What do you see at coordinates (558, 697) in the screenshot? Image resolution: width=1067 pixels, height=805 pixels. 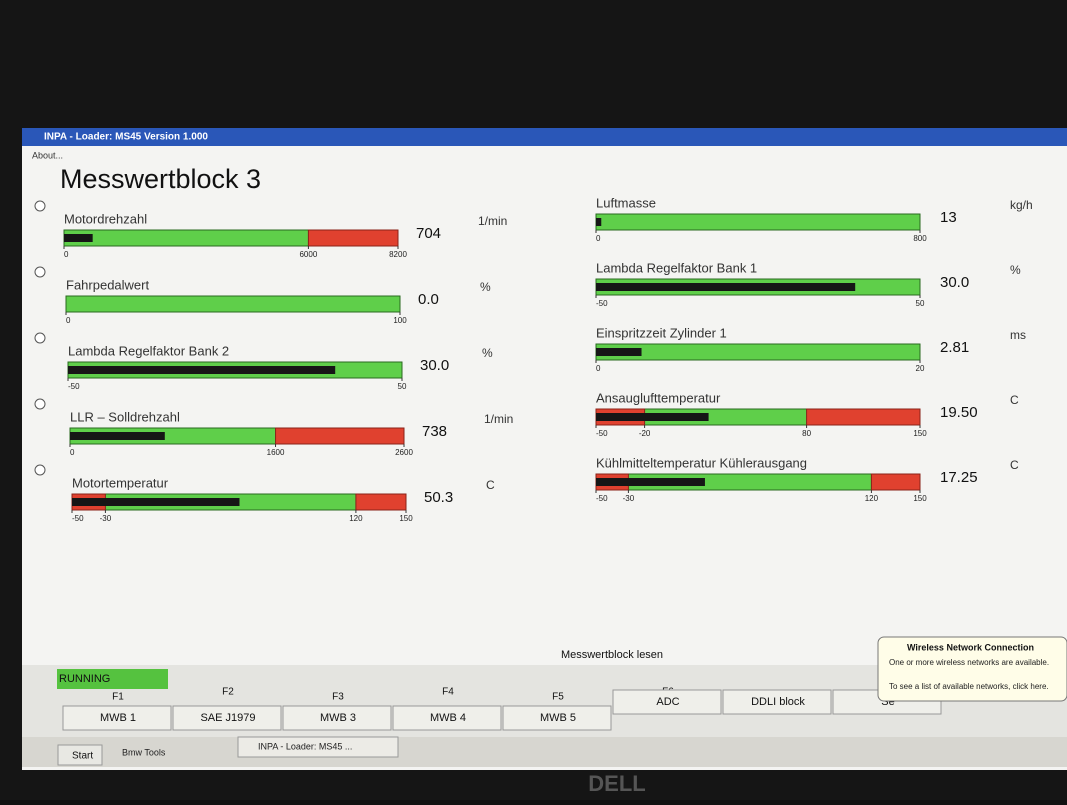 I see `key-name: F5` at bounding box center [558, 697].